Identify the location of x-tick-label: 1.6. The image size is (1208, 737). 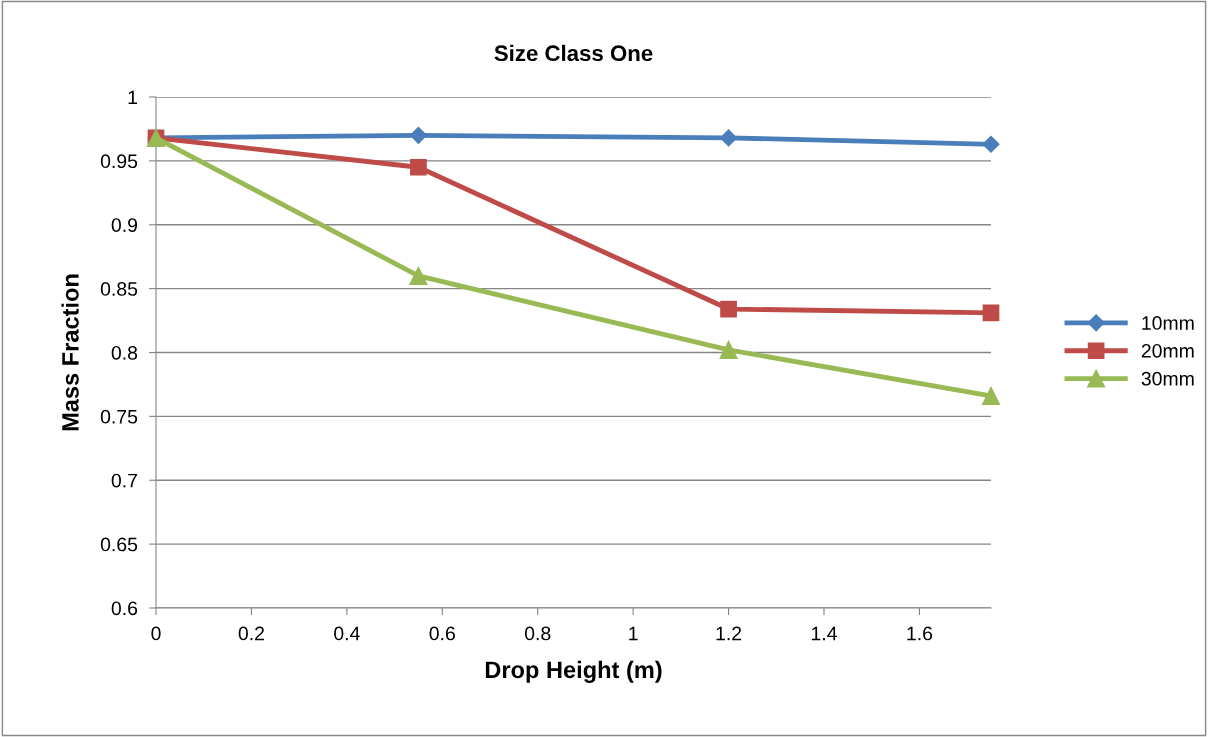
(920, 633).